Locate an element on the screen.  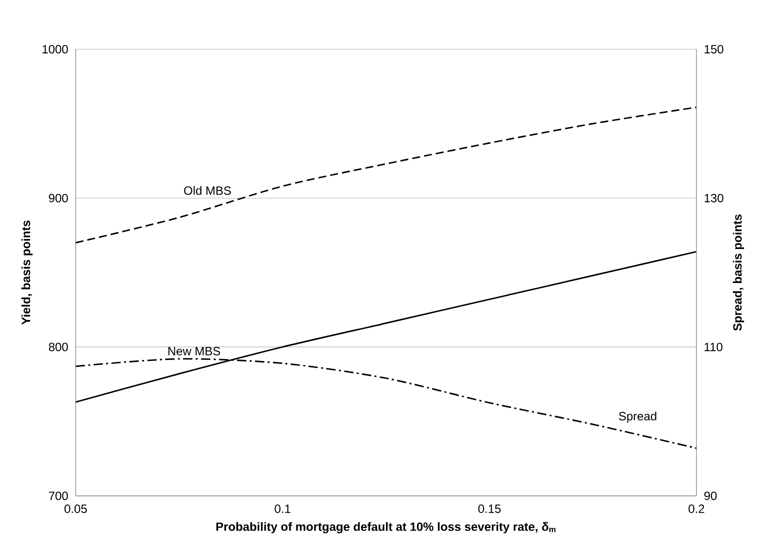
series-label: Spread is located at coordinates (637, 417).